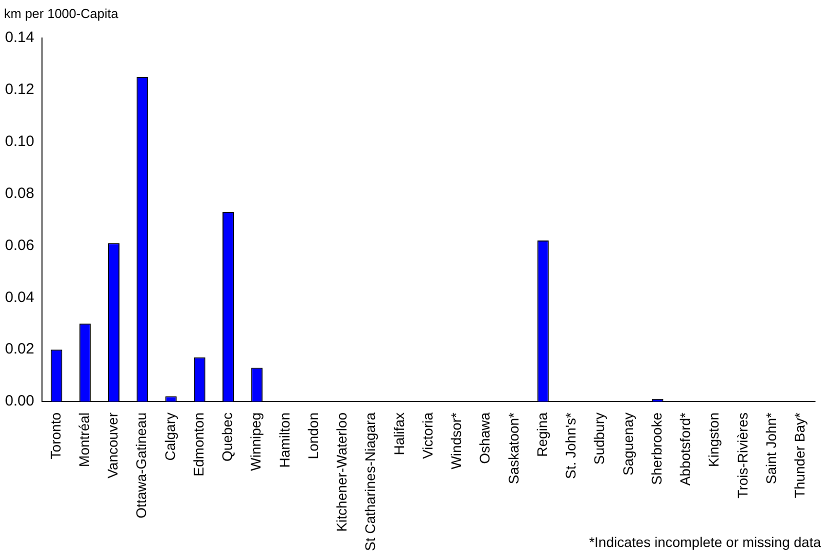 The height and width of the screenshot is (558, 827). What do you see at coordinates (656, 448) in the screenshot?
I see `x-tick-label: Sherbrooke` at bounding box center [656, 448].